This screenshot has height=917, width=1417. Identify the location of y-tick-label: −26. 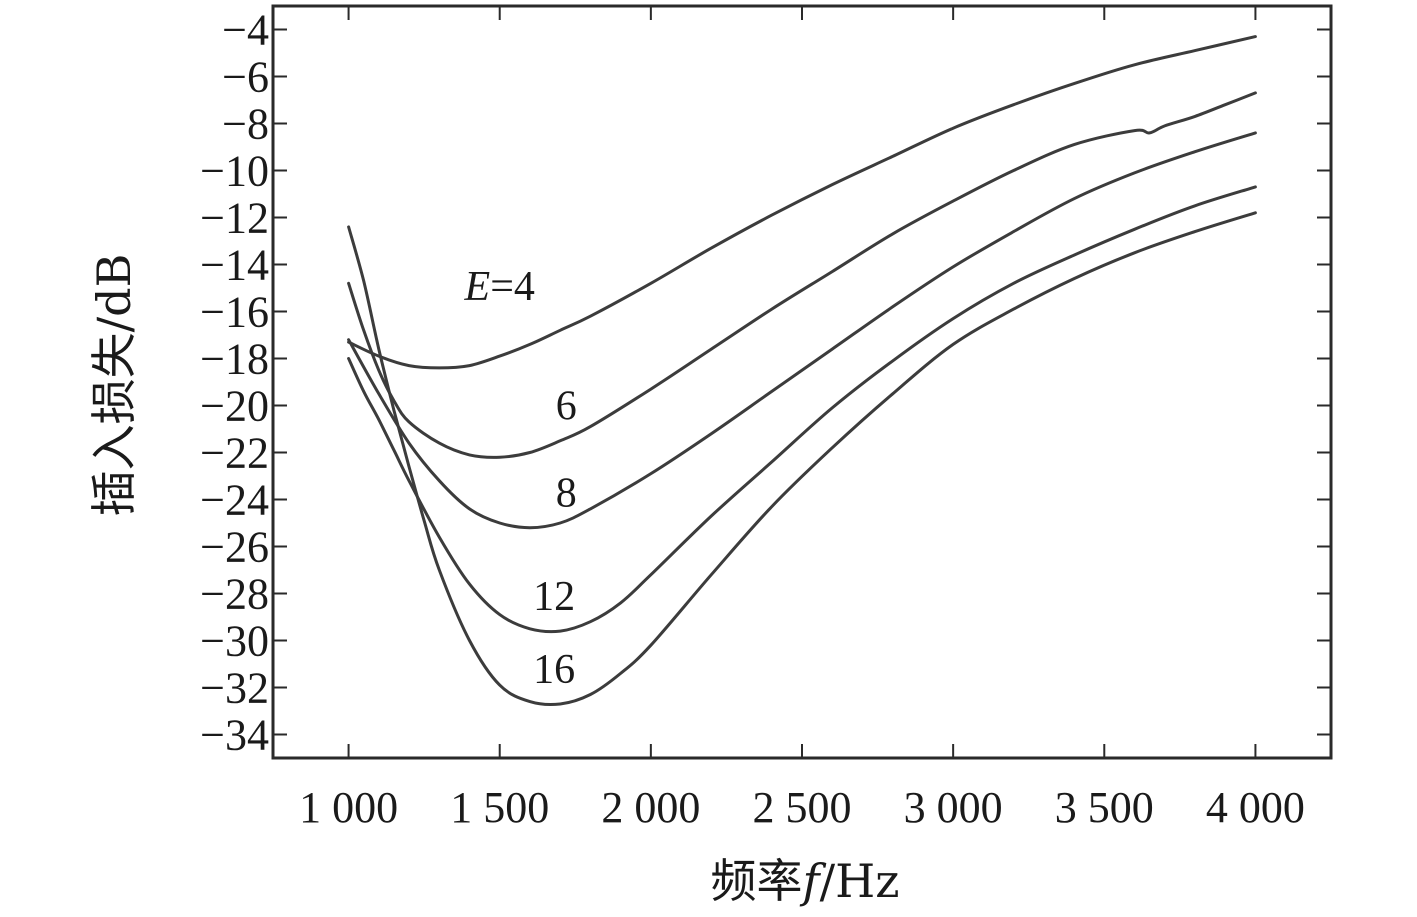
(234, 547).